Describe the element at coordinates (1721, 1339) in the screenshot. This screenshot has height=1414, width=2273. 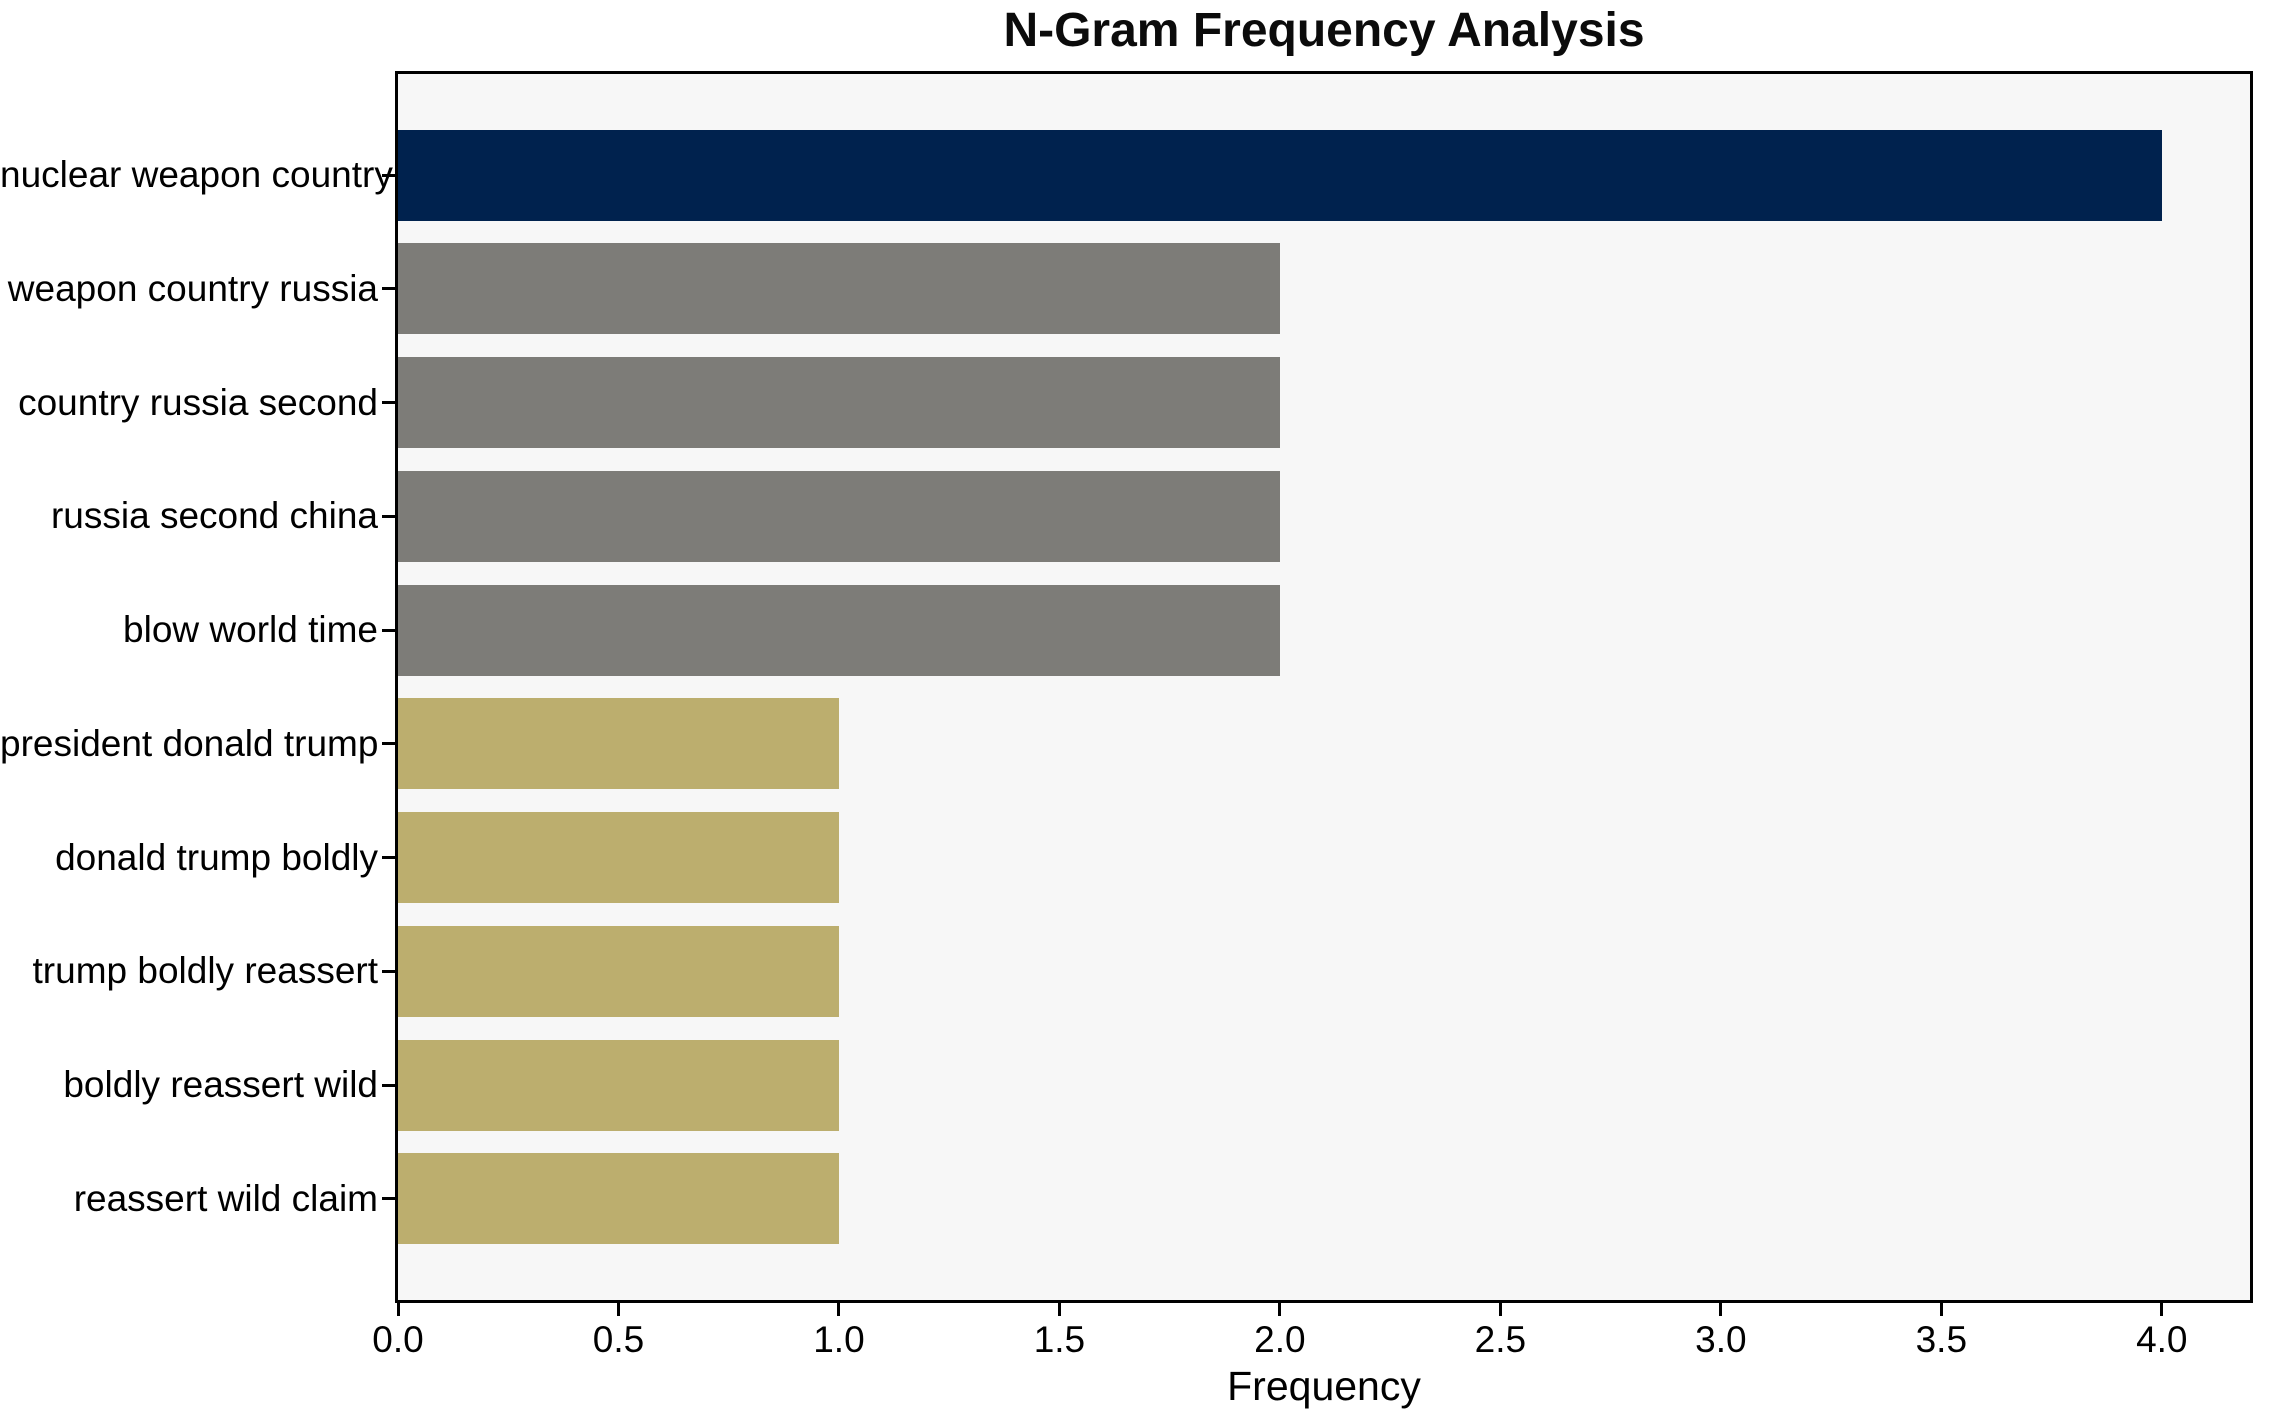
I see `x-tick-label: 3.0` at that location.